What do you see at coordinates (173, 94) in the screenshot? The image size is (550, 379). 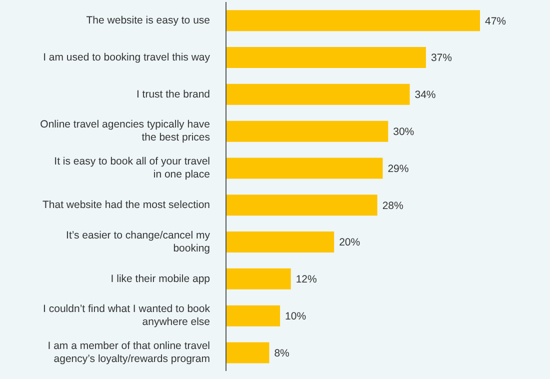 I see `y-tick-label: I trust the brand` at bounding box center [173, 94].